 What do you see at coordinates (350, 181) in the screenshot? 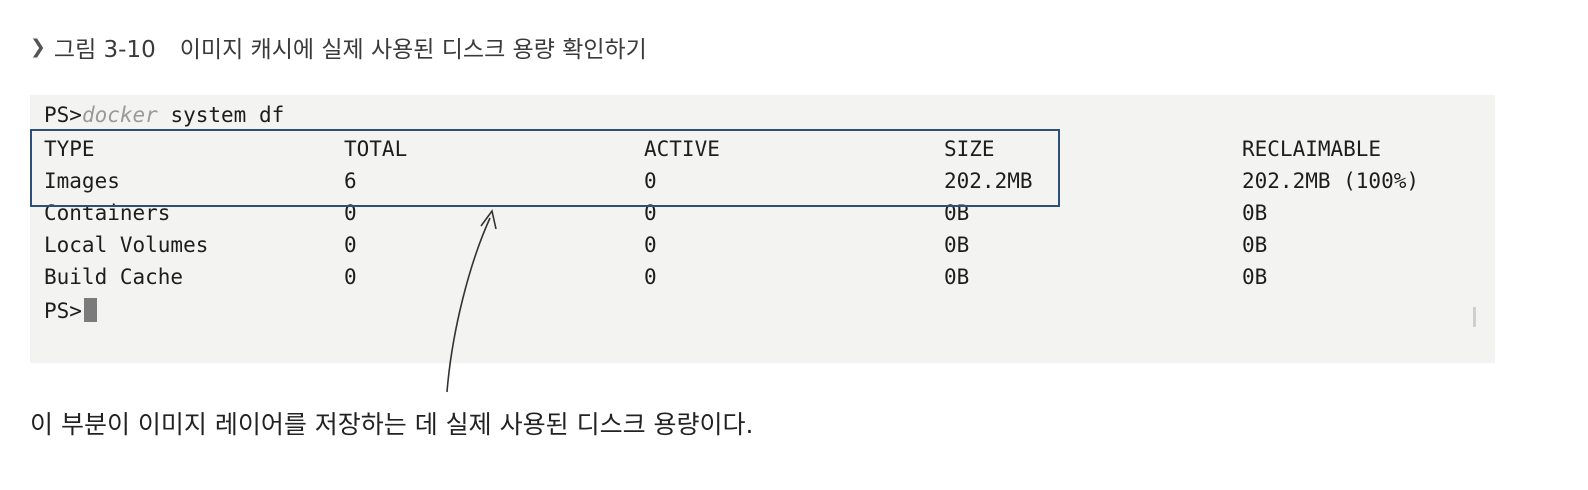
I see `row-total: 6` at bounding box center [350, 181].